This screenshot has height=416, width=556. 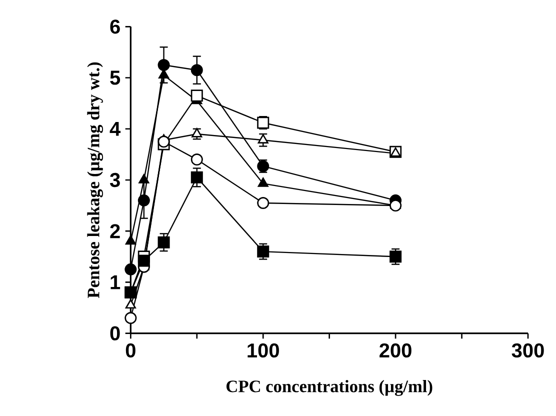 I want to click on x-tick-label: 0, so click(x=131, y=350).